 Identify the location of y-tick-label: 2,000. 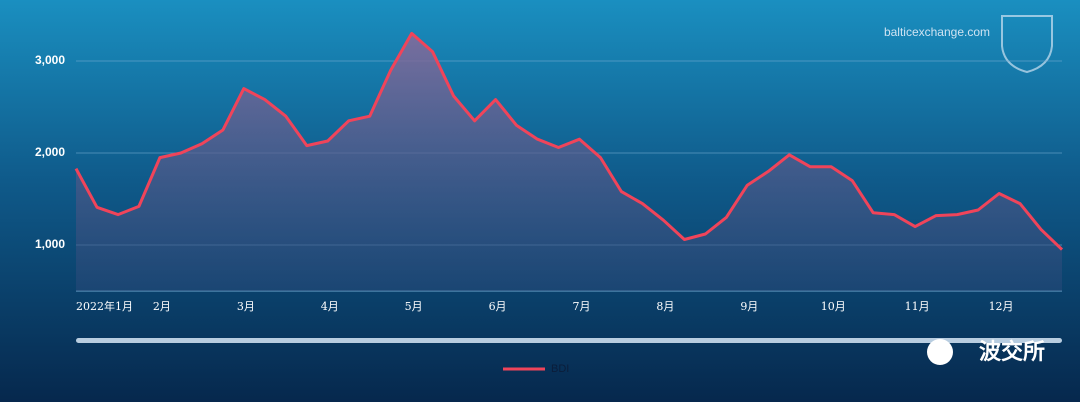
(50, 152).